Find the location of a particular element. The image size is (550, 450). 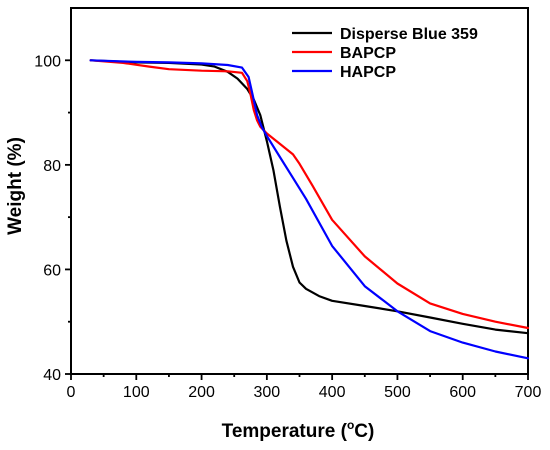

legend: Disperse Blue 359 BAPCP HAPCP is located at coordinates (385, 53).